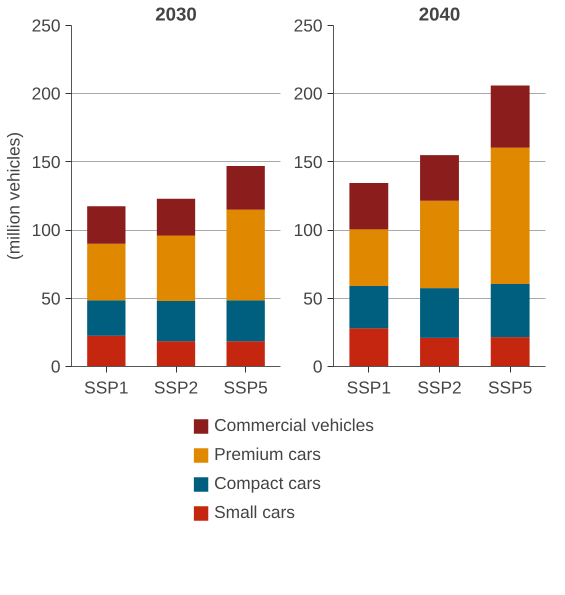 This screenshot has width=565, height=595. What do you see at coordinates (14, 196) in the screenshot?
I see `y-axis-title: (million vehicles)` at bounding box center [14, 196].